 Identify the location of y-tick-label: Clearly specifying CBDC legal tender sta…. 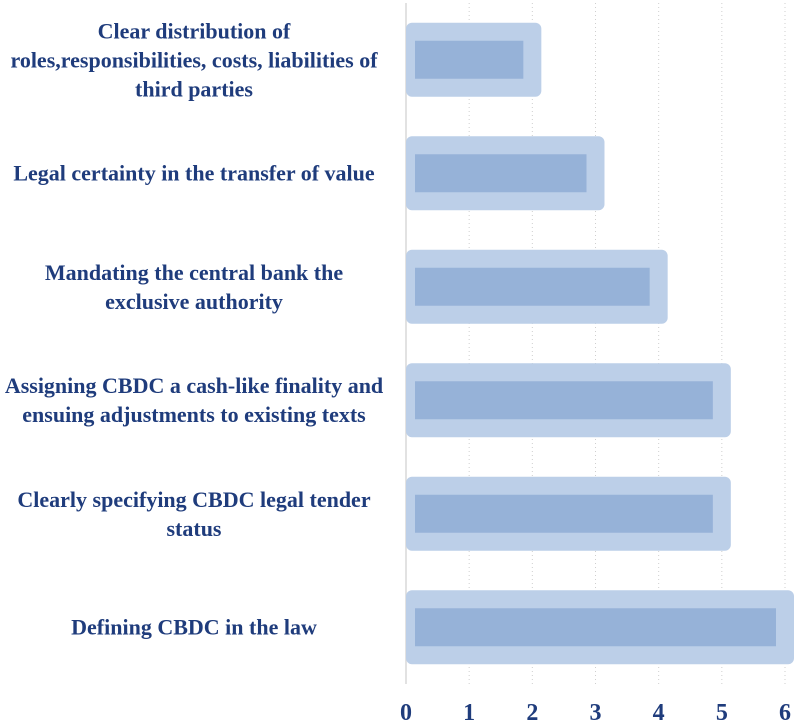
(194, 513).